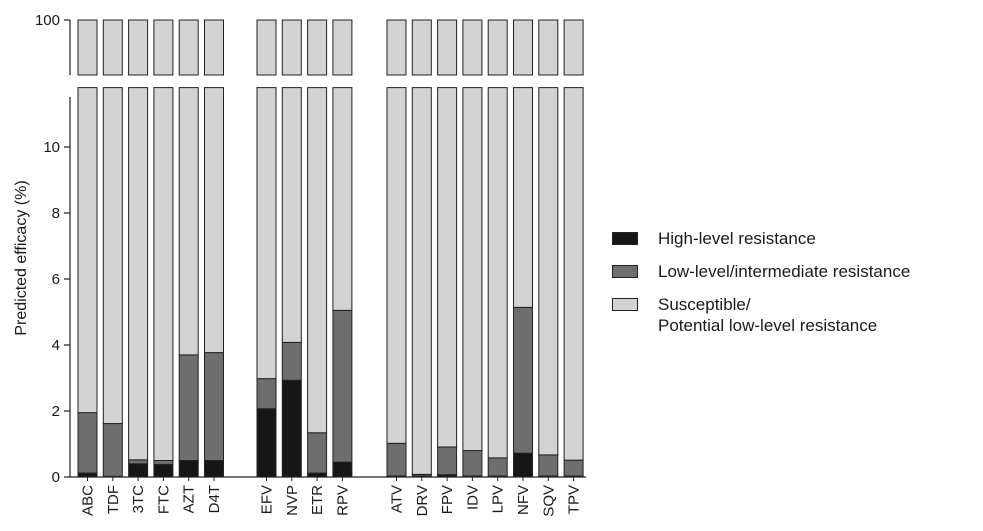 The image size is (983, 531). Describe the element at coordinates (497, 273) in the screenshot. I see `bar-LPV-series-2-lower` at that location.